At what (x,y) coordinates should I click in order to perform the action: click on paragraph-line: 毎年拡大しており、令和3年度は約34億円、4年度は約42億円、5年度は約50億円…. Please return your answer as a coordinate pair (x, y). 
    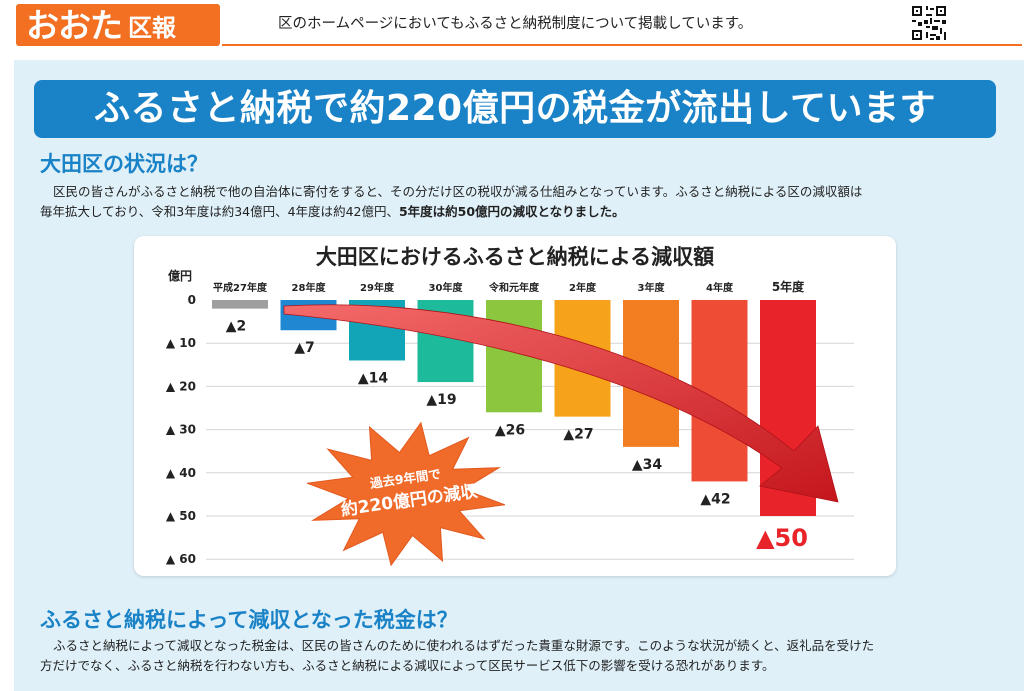
    Looking at the image, I should click on (525, 212).